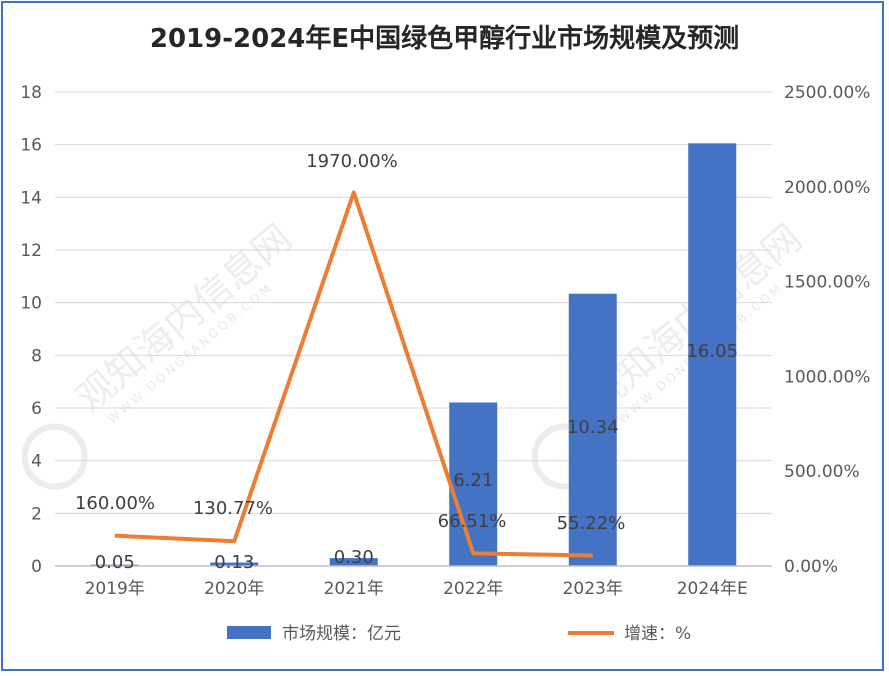  I want to click on line-label: 1970.00%, so click(352, 161).